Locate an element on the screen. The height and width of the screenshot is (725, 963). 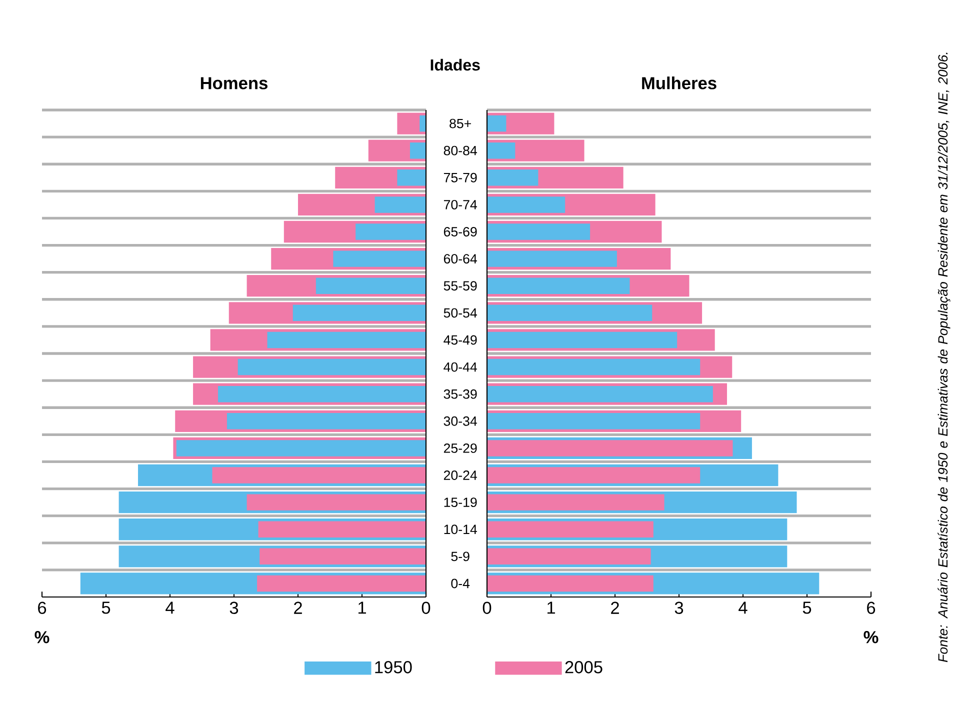
legend-label: 2005 is located at coordinates (583, 667).